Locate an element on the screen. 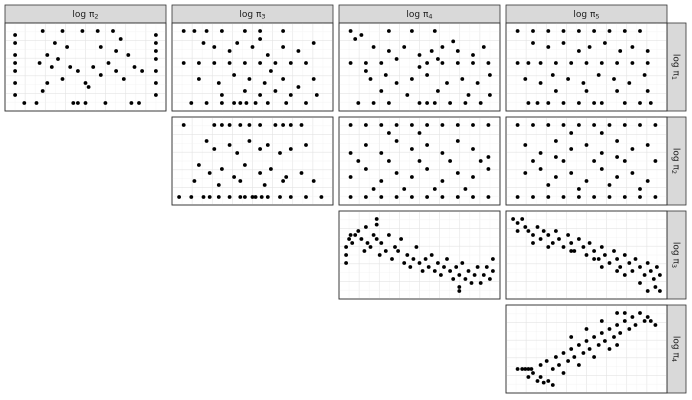 The width and height of the screenshot is (692, 400). row-strip-label: log π2 is located at coordinates (675, 161).